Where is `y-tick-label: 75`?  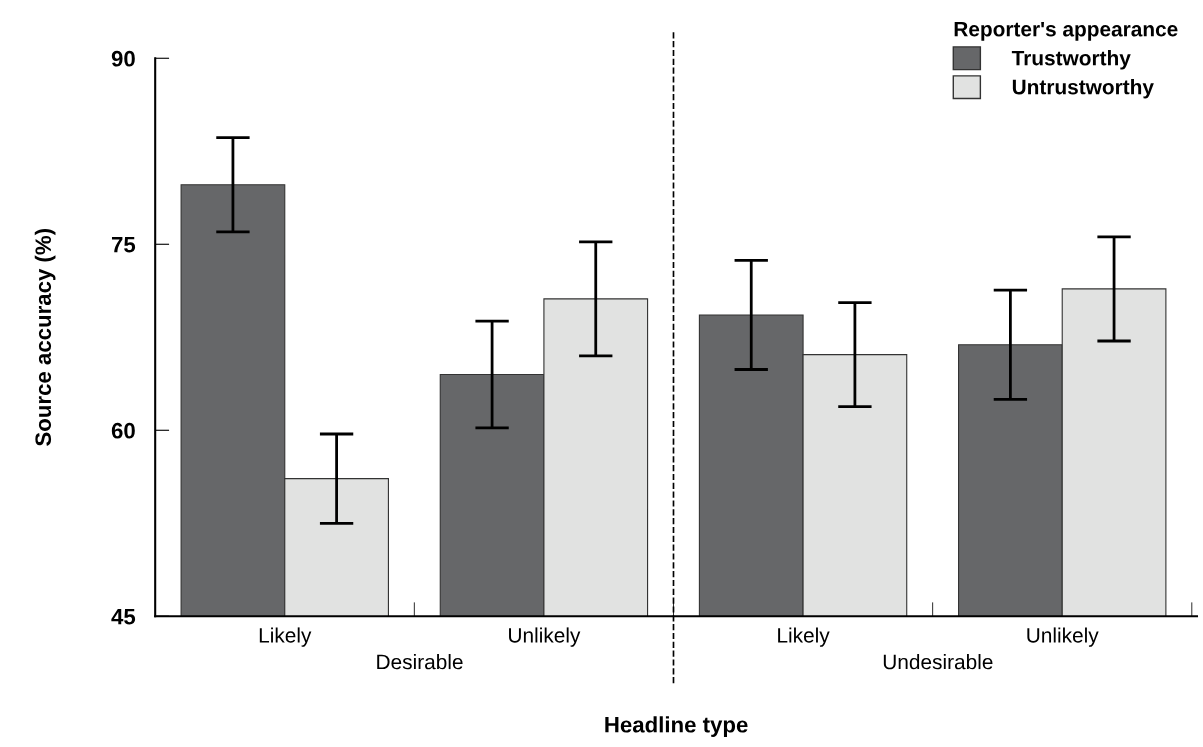 y-tick-label: 75 is located at coordinates (123, 245).